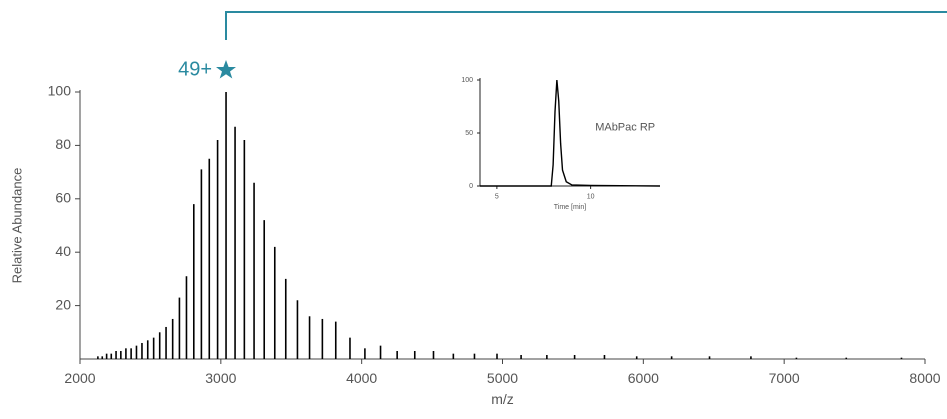 This screenshot has height=419, width=947. I want to click on x-tick-label: 5, so click(497, 197).